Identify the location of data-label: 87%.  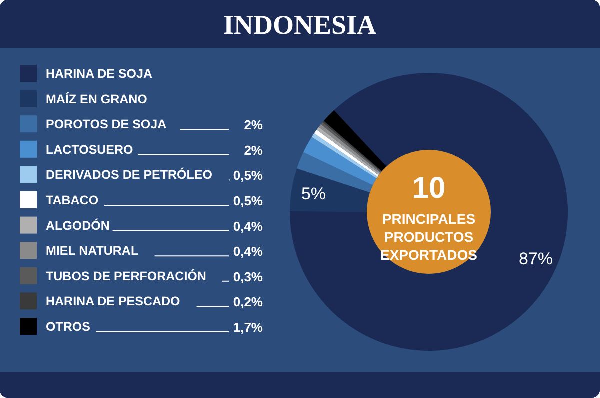
(536, 259).